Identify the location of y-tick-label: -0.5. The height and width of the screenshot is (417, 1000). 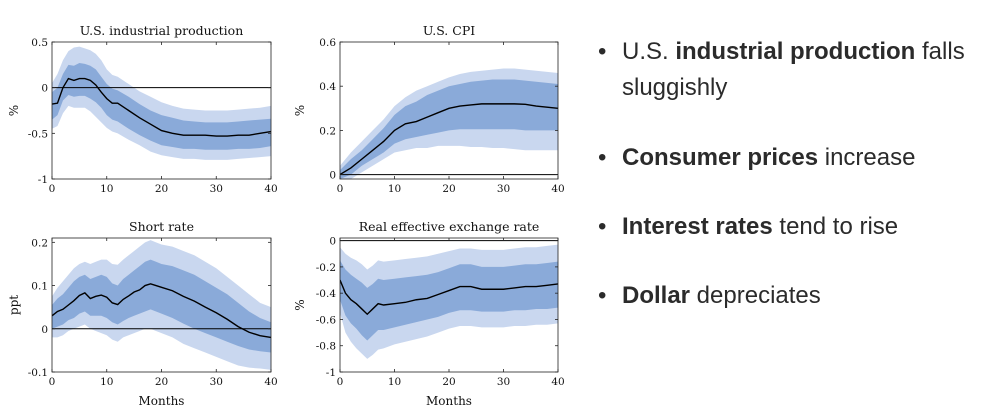
(38, 134).